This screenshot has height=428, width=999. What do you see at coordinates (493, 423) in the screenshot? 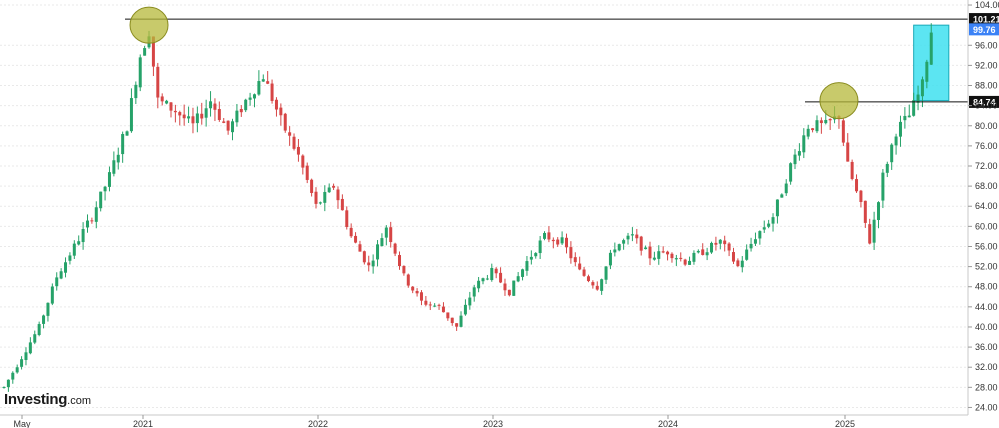
I see `x-tick-label: 2023` at bounding box center [493, 423].